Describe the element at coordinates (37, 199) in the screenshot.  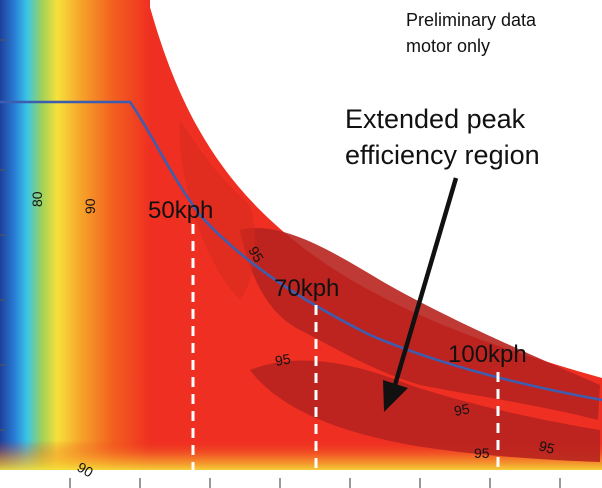
I see `contour-label: 80` at that location.